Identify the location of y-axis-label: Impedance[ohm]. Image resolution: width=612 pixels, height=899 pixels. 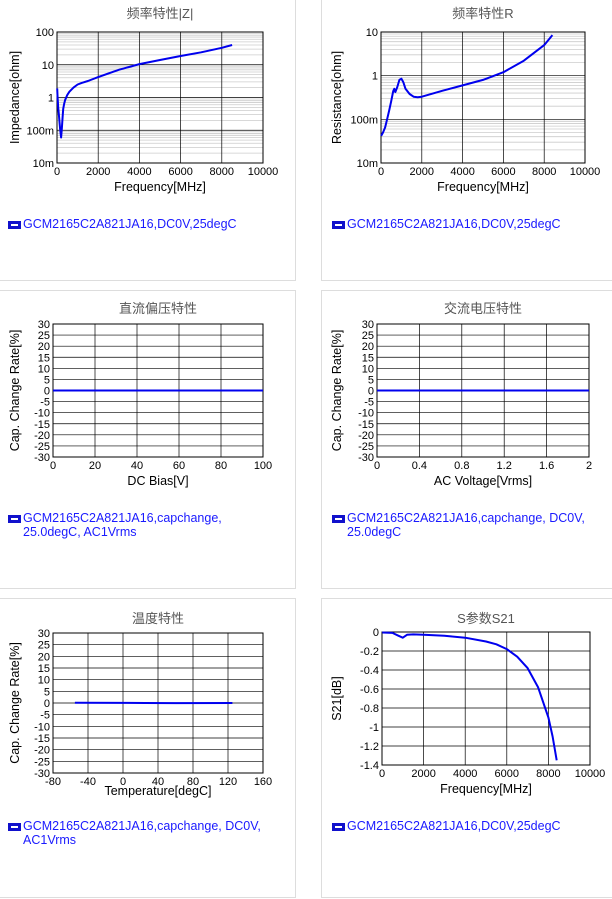
(15, 97).